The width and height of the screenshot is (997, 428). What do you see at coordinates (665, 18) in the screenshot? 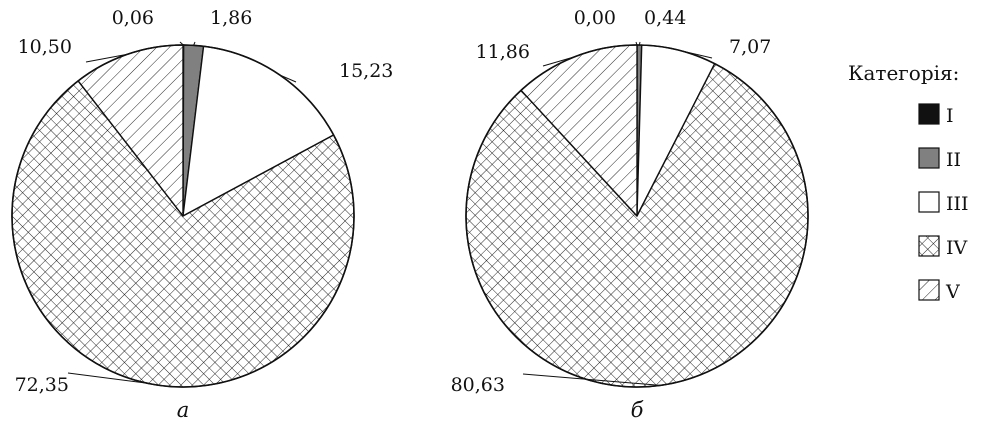
I see `data-label: 0,44` at bounding box center [665, 18].